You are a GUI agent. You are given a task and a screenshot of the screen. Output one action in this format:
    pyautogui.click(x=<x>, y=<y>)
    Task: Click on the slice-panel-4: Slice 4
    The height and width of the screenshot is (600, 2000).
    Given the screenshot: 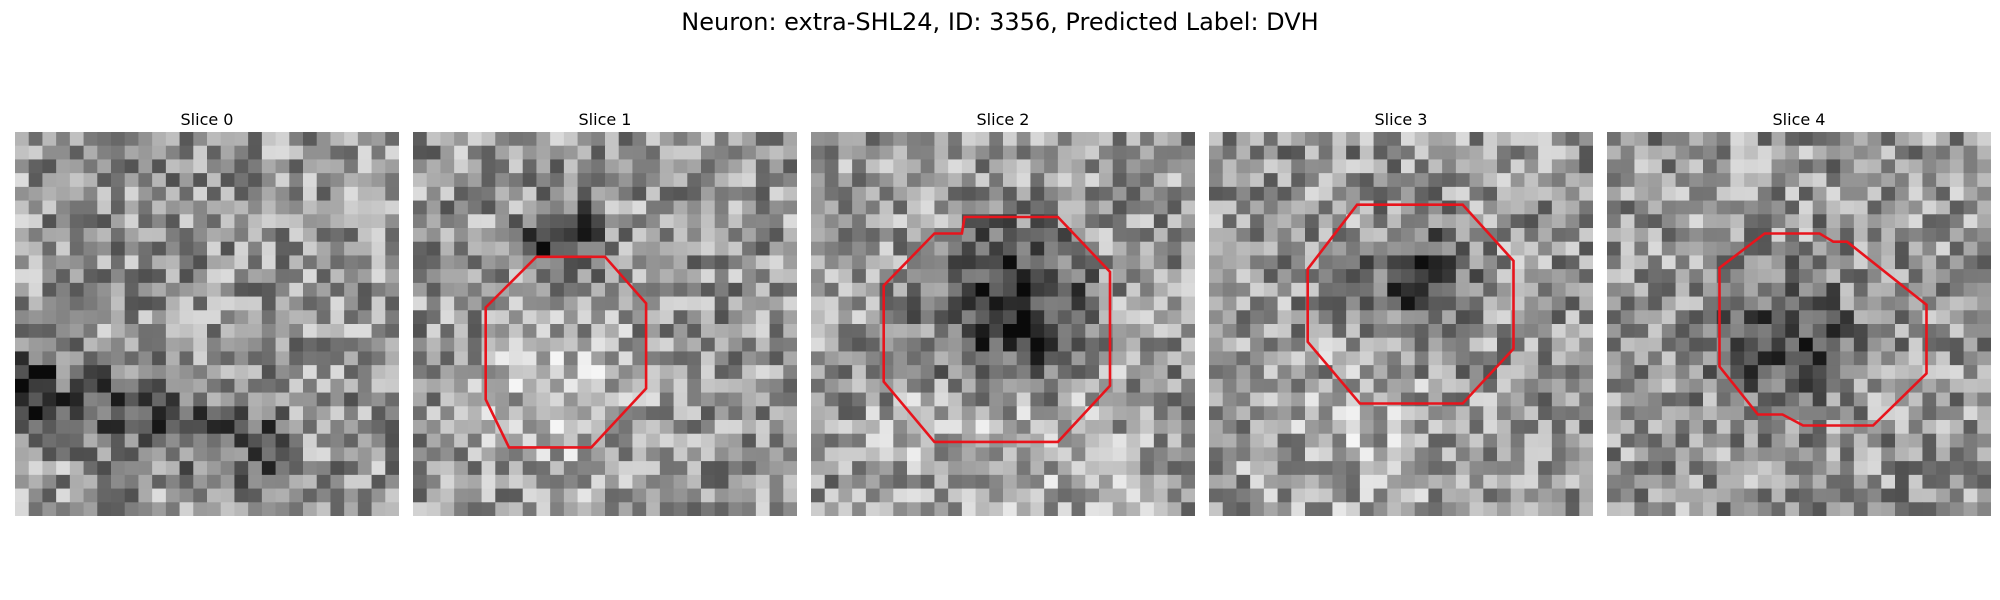 What is the action you would take?
    pyautogui.click(x=1799, y=312)
    